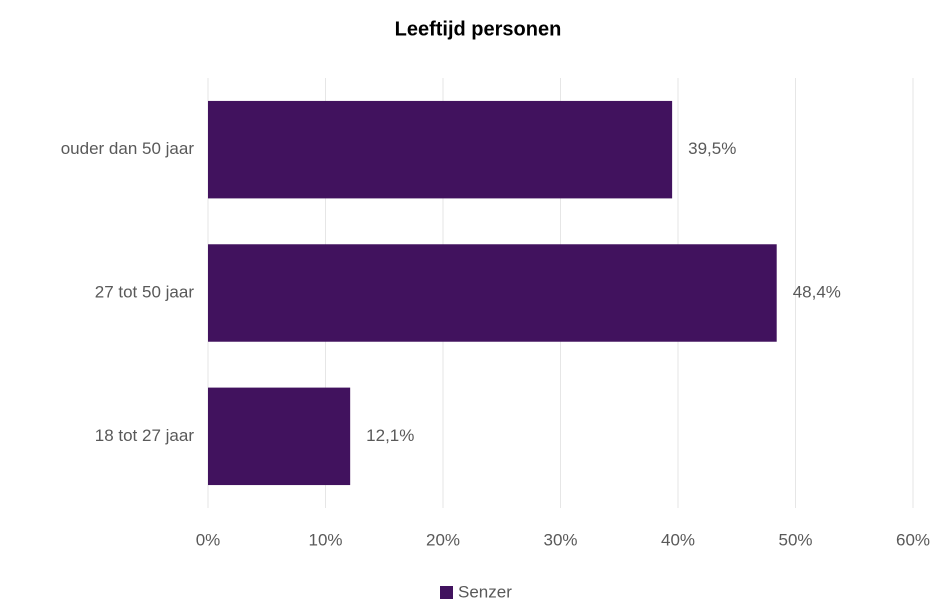 The height and width of the screenshot is (608, 939). Describe the element at coordinates (443, 539) in the screenshot. I see `x-tick-label: 20%` at that location.